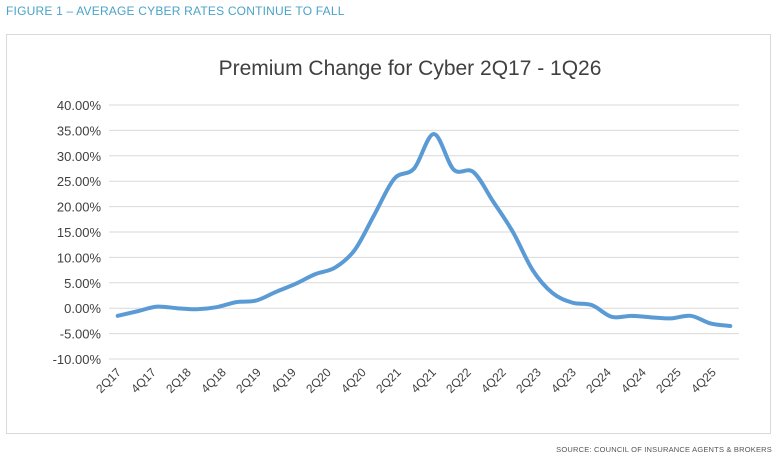 This screenshot has width=780, height=462. I want to click on x-tick-label: 4Q19, so click(283, 380).